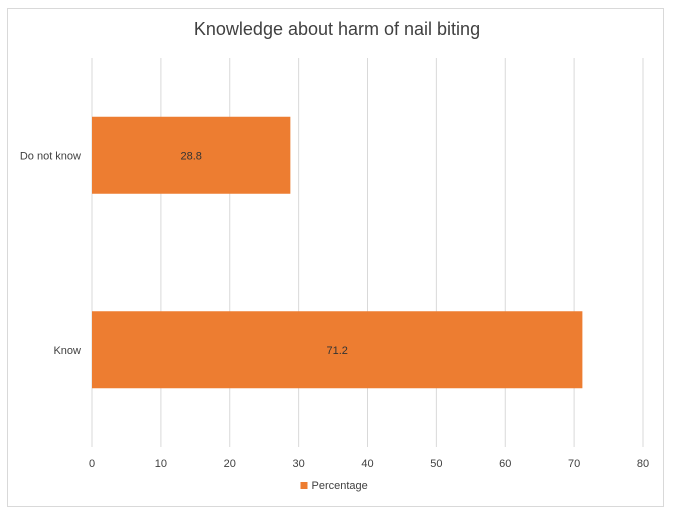 The height and width of the screenshot is (517, 674). Describe the element at coordinates (574, 464) in the screenshot. I see `x-tick-label: 70` at that location.